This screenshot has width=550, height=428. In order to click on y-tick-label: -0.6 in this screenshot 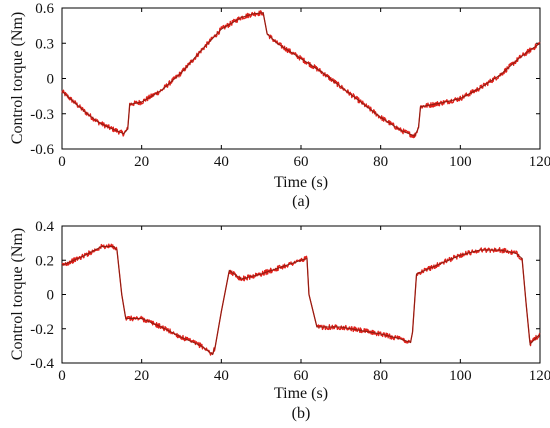, I will do `click(42, 150)`.